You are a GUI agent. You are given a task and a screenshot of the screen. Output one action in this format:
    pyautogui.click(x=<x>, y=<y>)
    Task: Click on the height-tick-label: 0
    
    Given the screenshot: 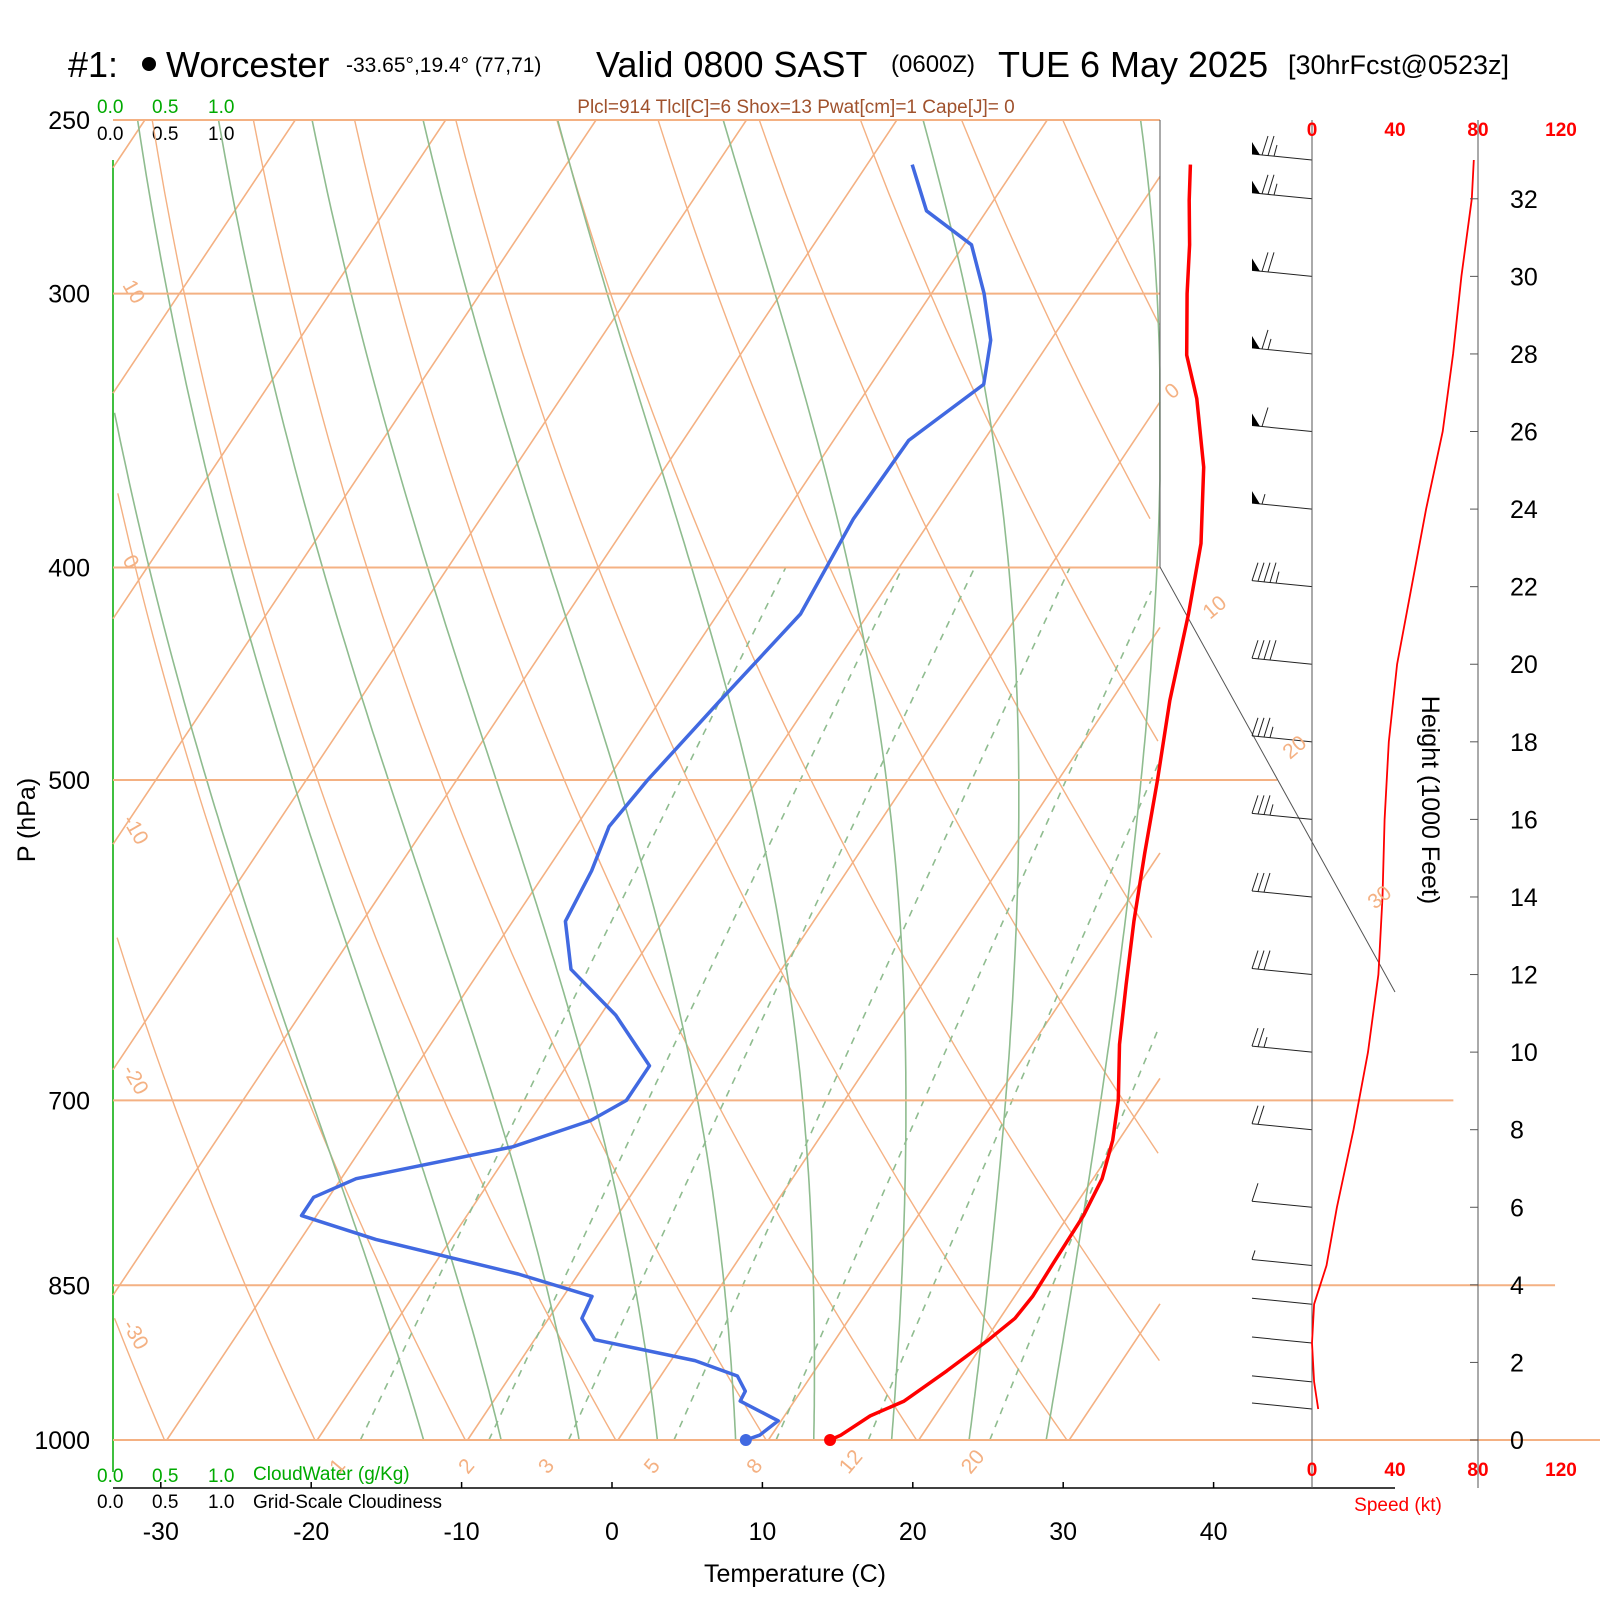 What is the action you would take?
    pyautogui.click(x=1517, y=1441)
    